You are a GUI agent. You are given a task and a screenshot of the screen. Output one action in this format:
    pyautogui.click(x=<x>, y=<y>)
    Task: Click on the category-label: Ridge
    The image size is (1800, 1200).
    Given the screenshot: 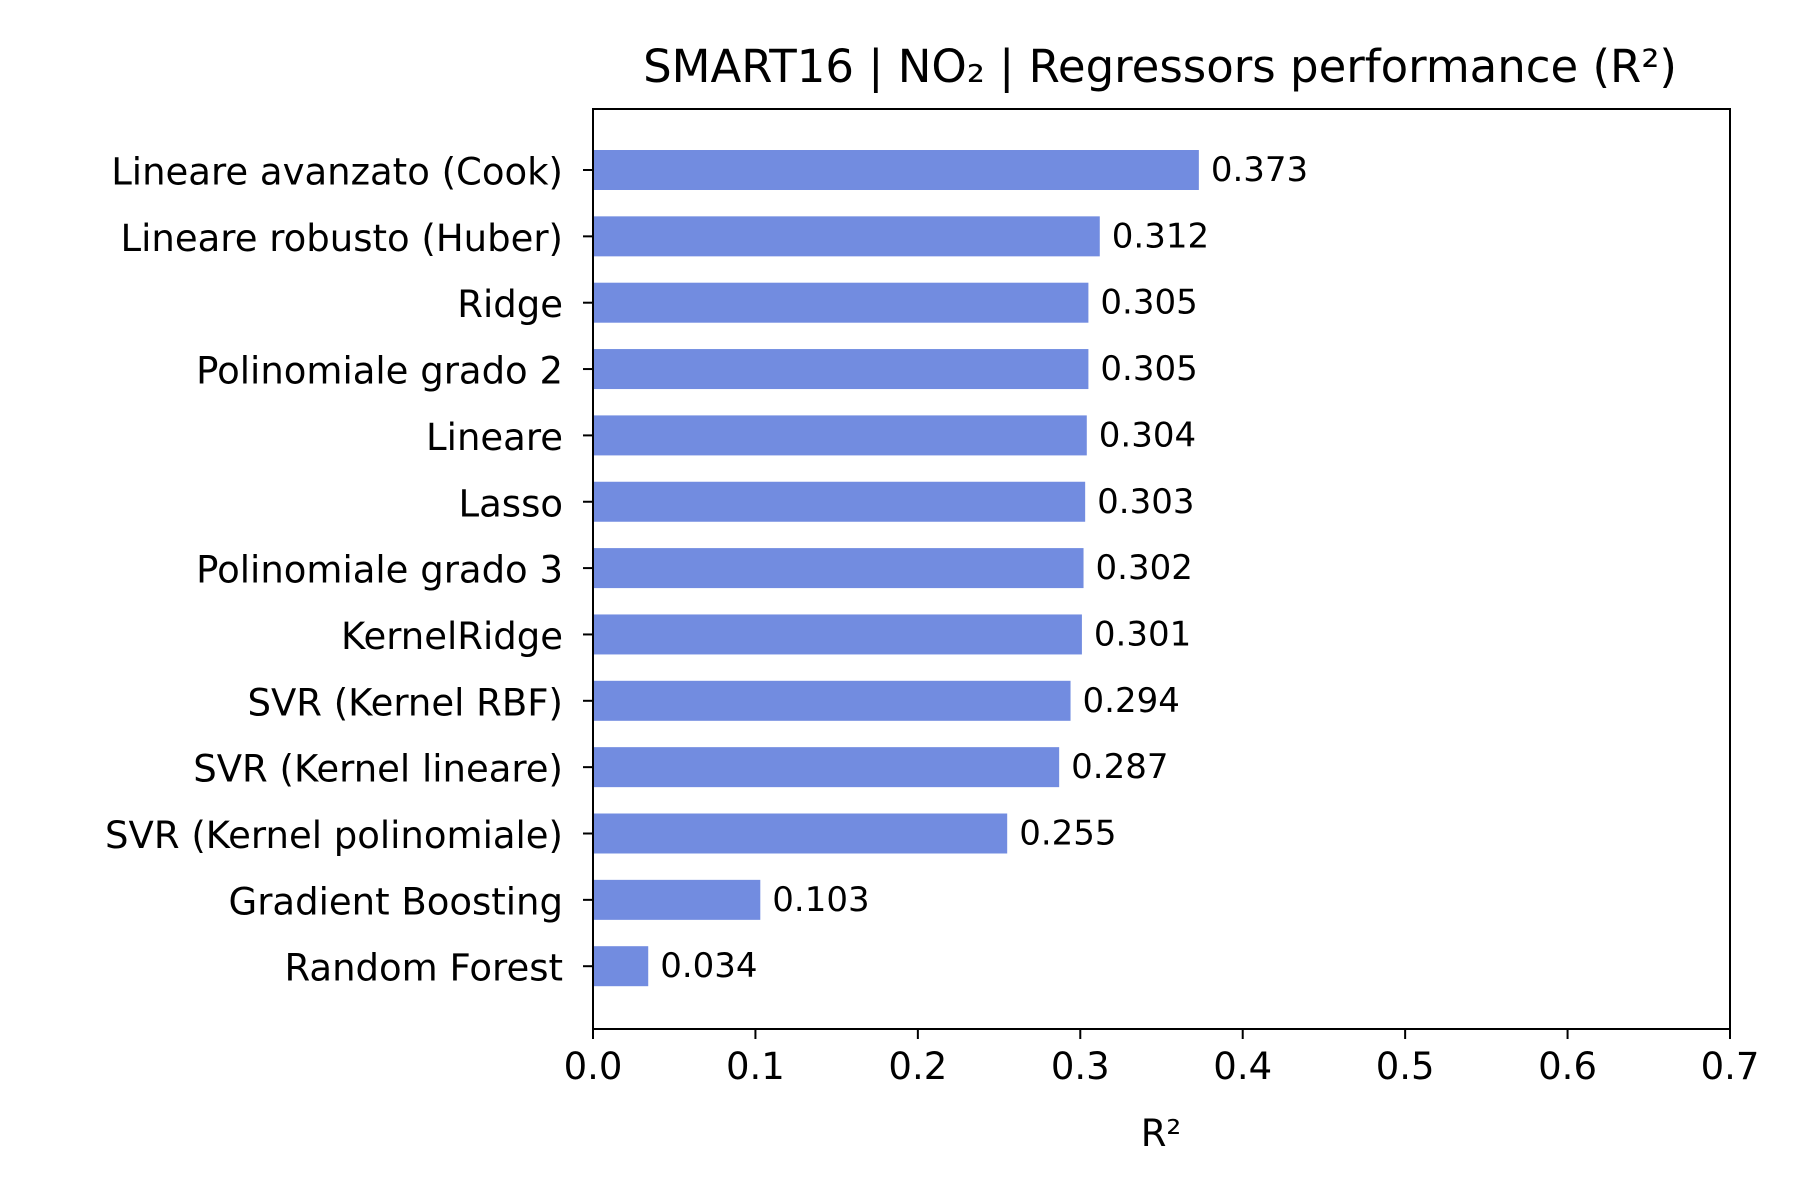 What is the action you would take?
    pyautogui.click(x=510, y=304)
    